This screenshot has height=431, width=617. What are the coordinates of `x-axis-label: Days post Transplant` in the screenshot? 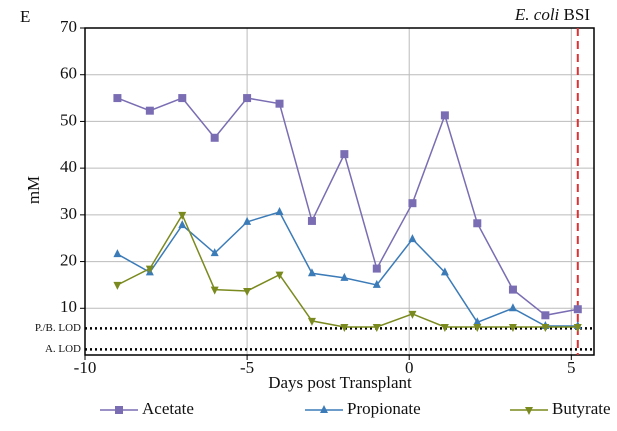 It's located at (340, 382).